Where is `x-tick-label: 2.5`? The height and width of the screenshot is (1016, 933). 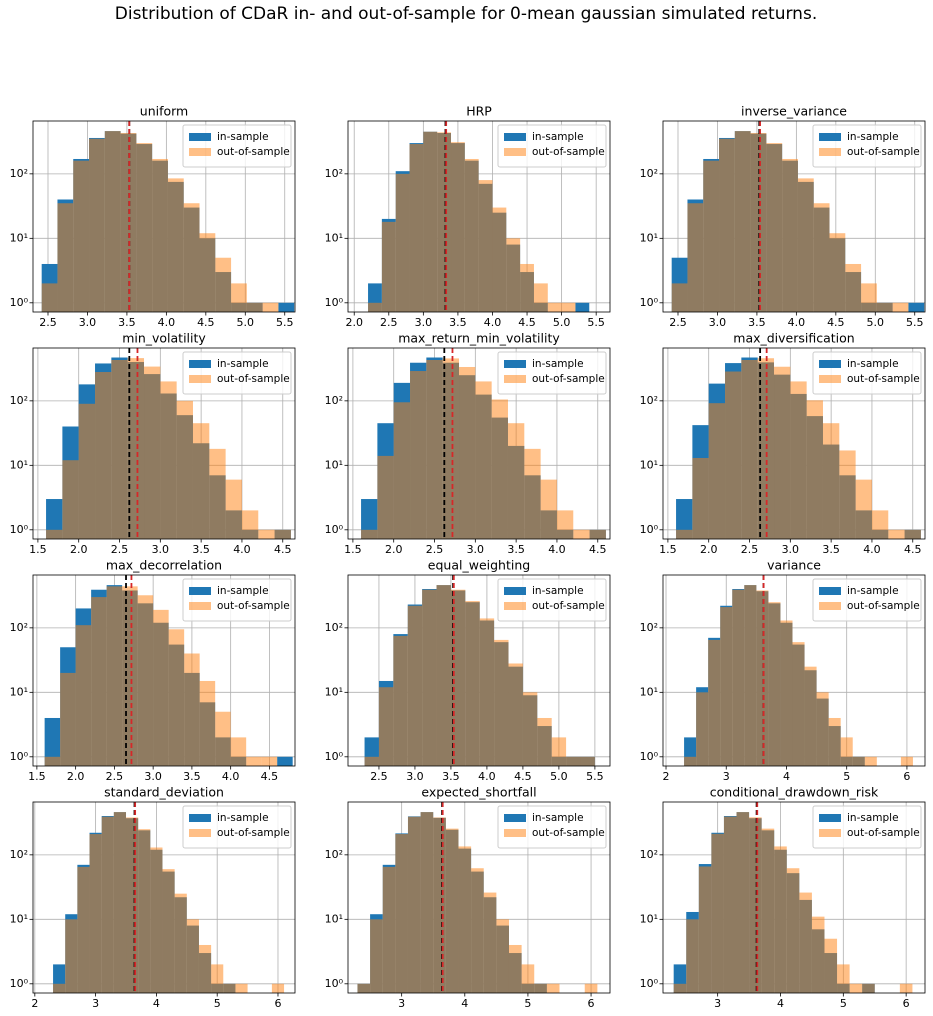
x-tick-label: 2.5 is located at coordinates (379, 776).